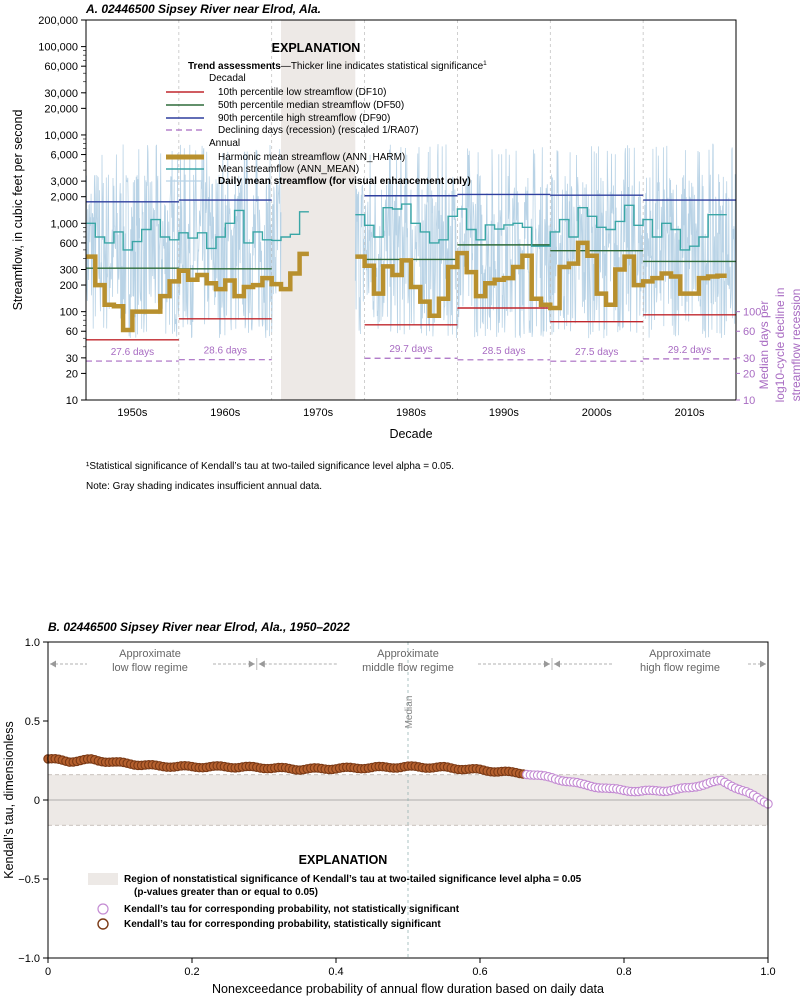 This screenshot has height=999, width=807. Describe the element at coordinates (103, 924) in the screenshot. I see `legend-sig-swatch` at that location.